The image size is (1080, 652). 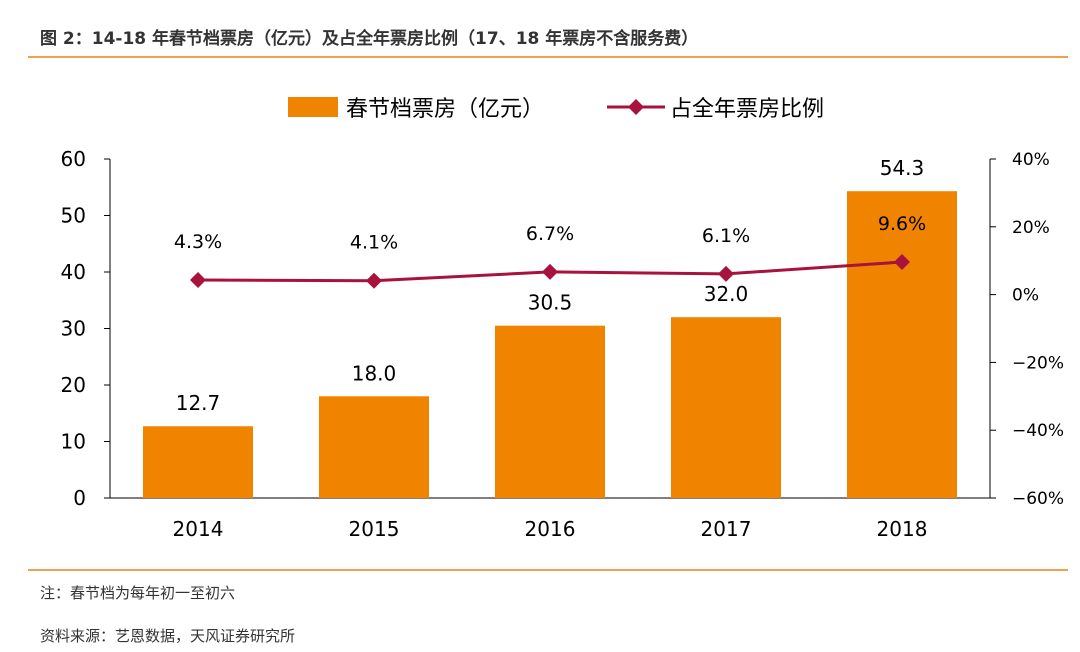 What do you see at coordinates (445, 109) in the screenshot?
I see `legend-bar-label: 春节档票房（亿元）` at bounding box center [445, 109].